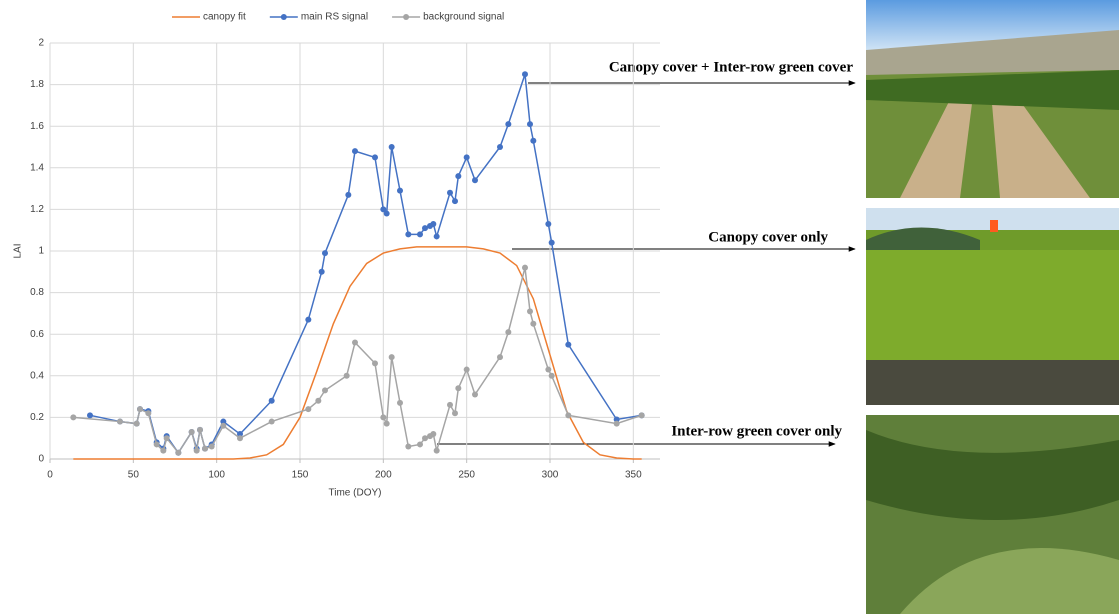  What do you see at coordinates (992, 514) in the screenshot?
I see `photo-bottom` at bounding box center [992, 514].